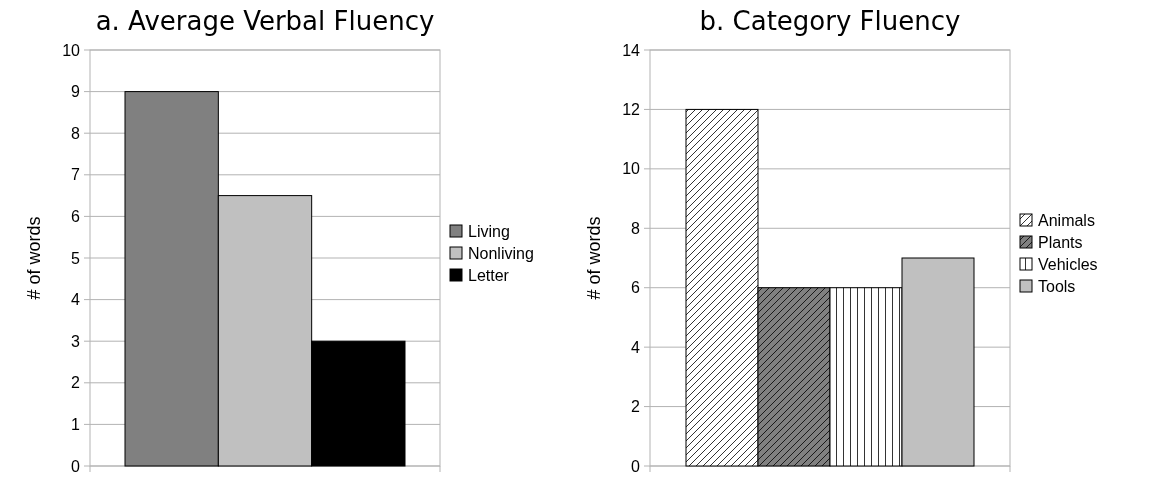 The width and height of the screenshot is (1175, 502). I want to click on legend-label: Animals, so click(1066, 220).